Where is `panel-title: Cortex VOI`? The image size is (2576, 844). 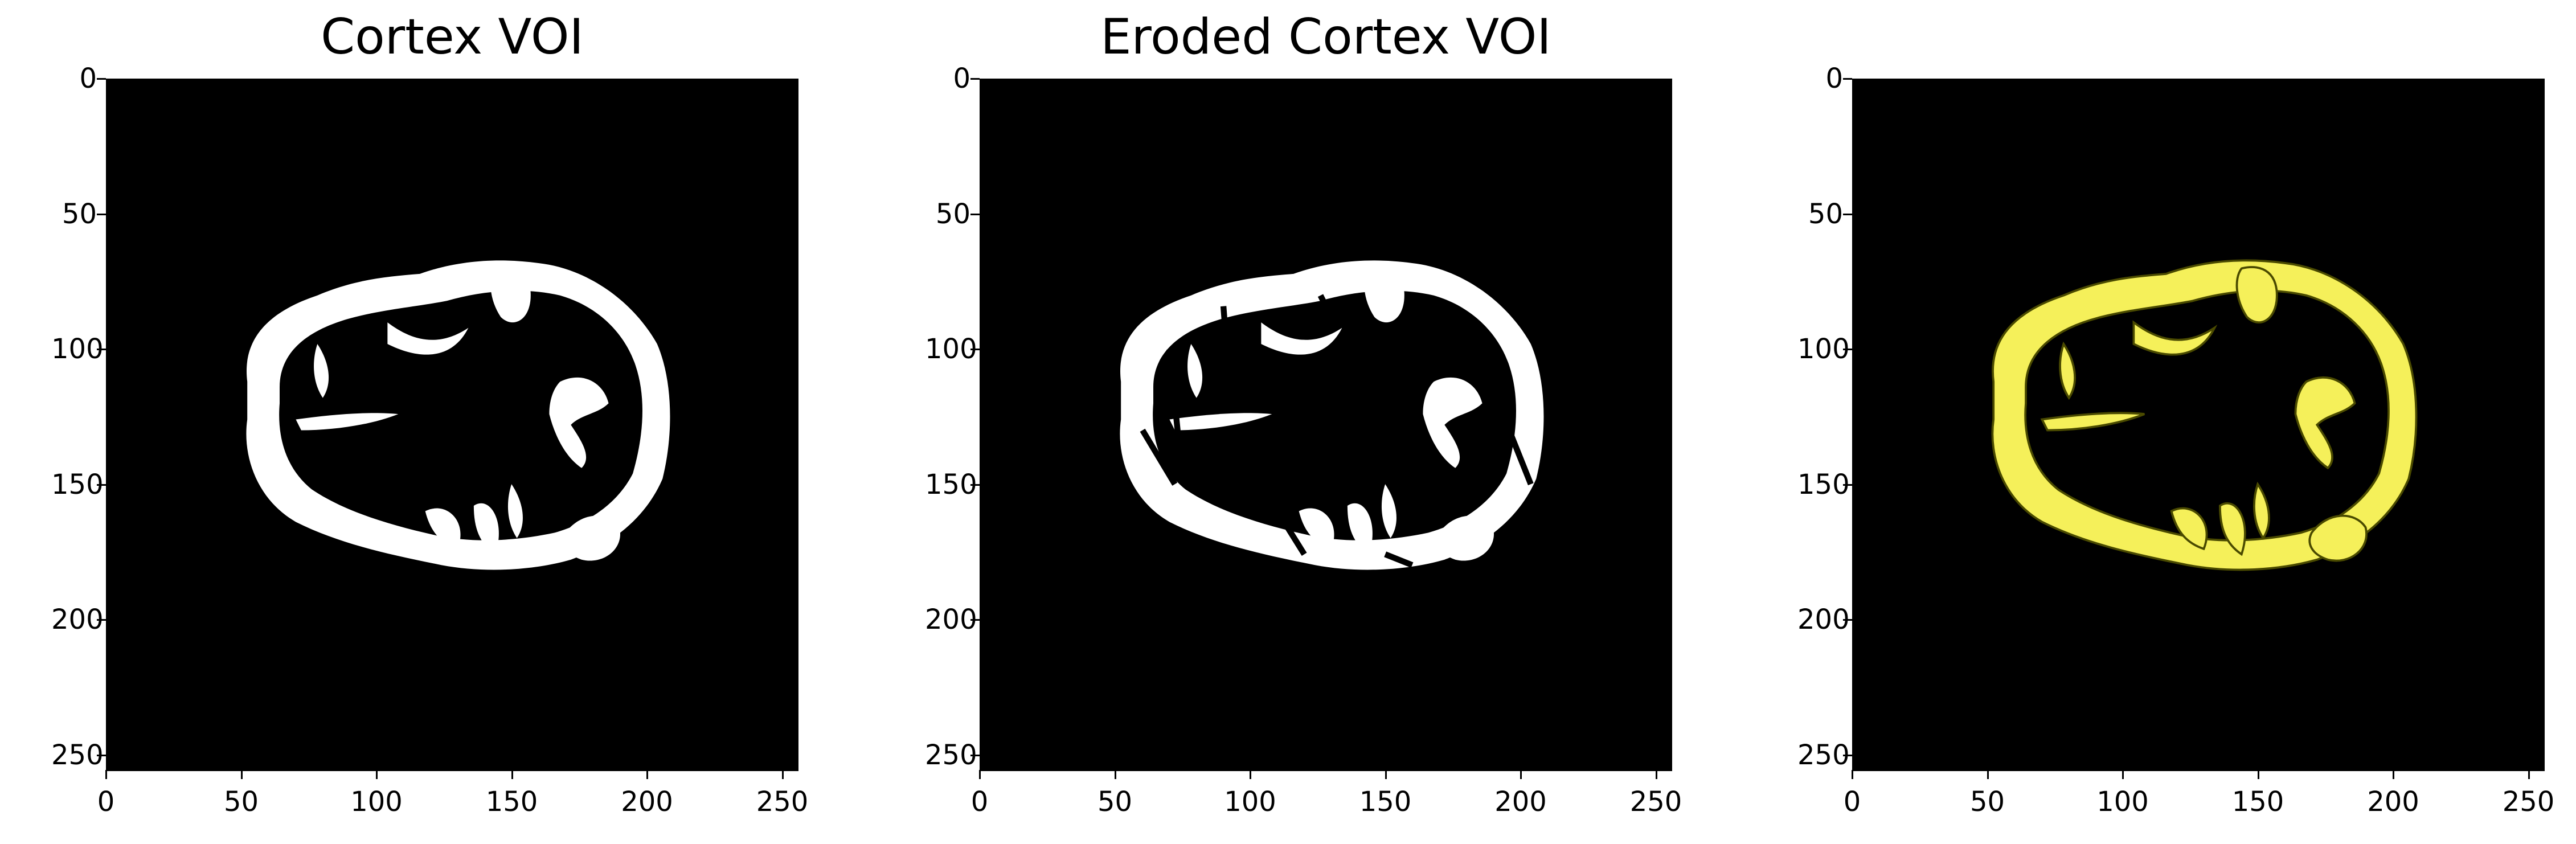 panel-title: Cortex VOI is located at coordinates (452, 37).